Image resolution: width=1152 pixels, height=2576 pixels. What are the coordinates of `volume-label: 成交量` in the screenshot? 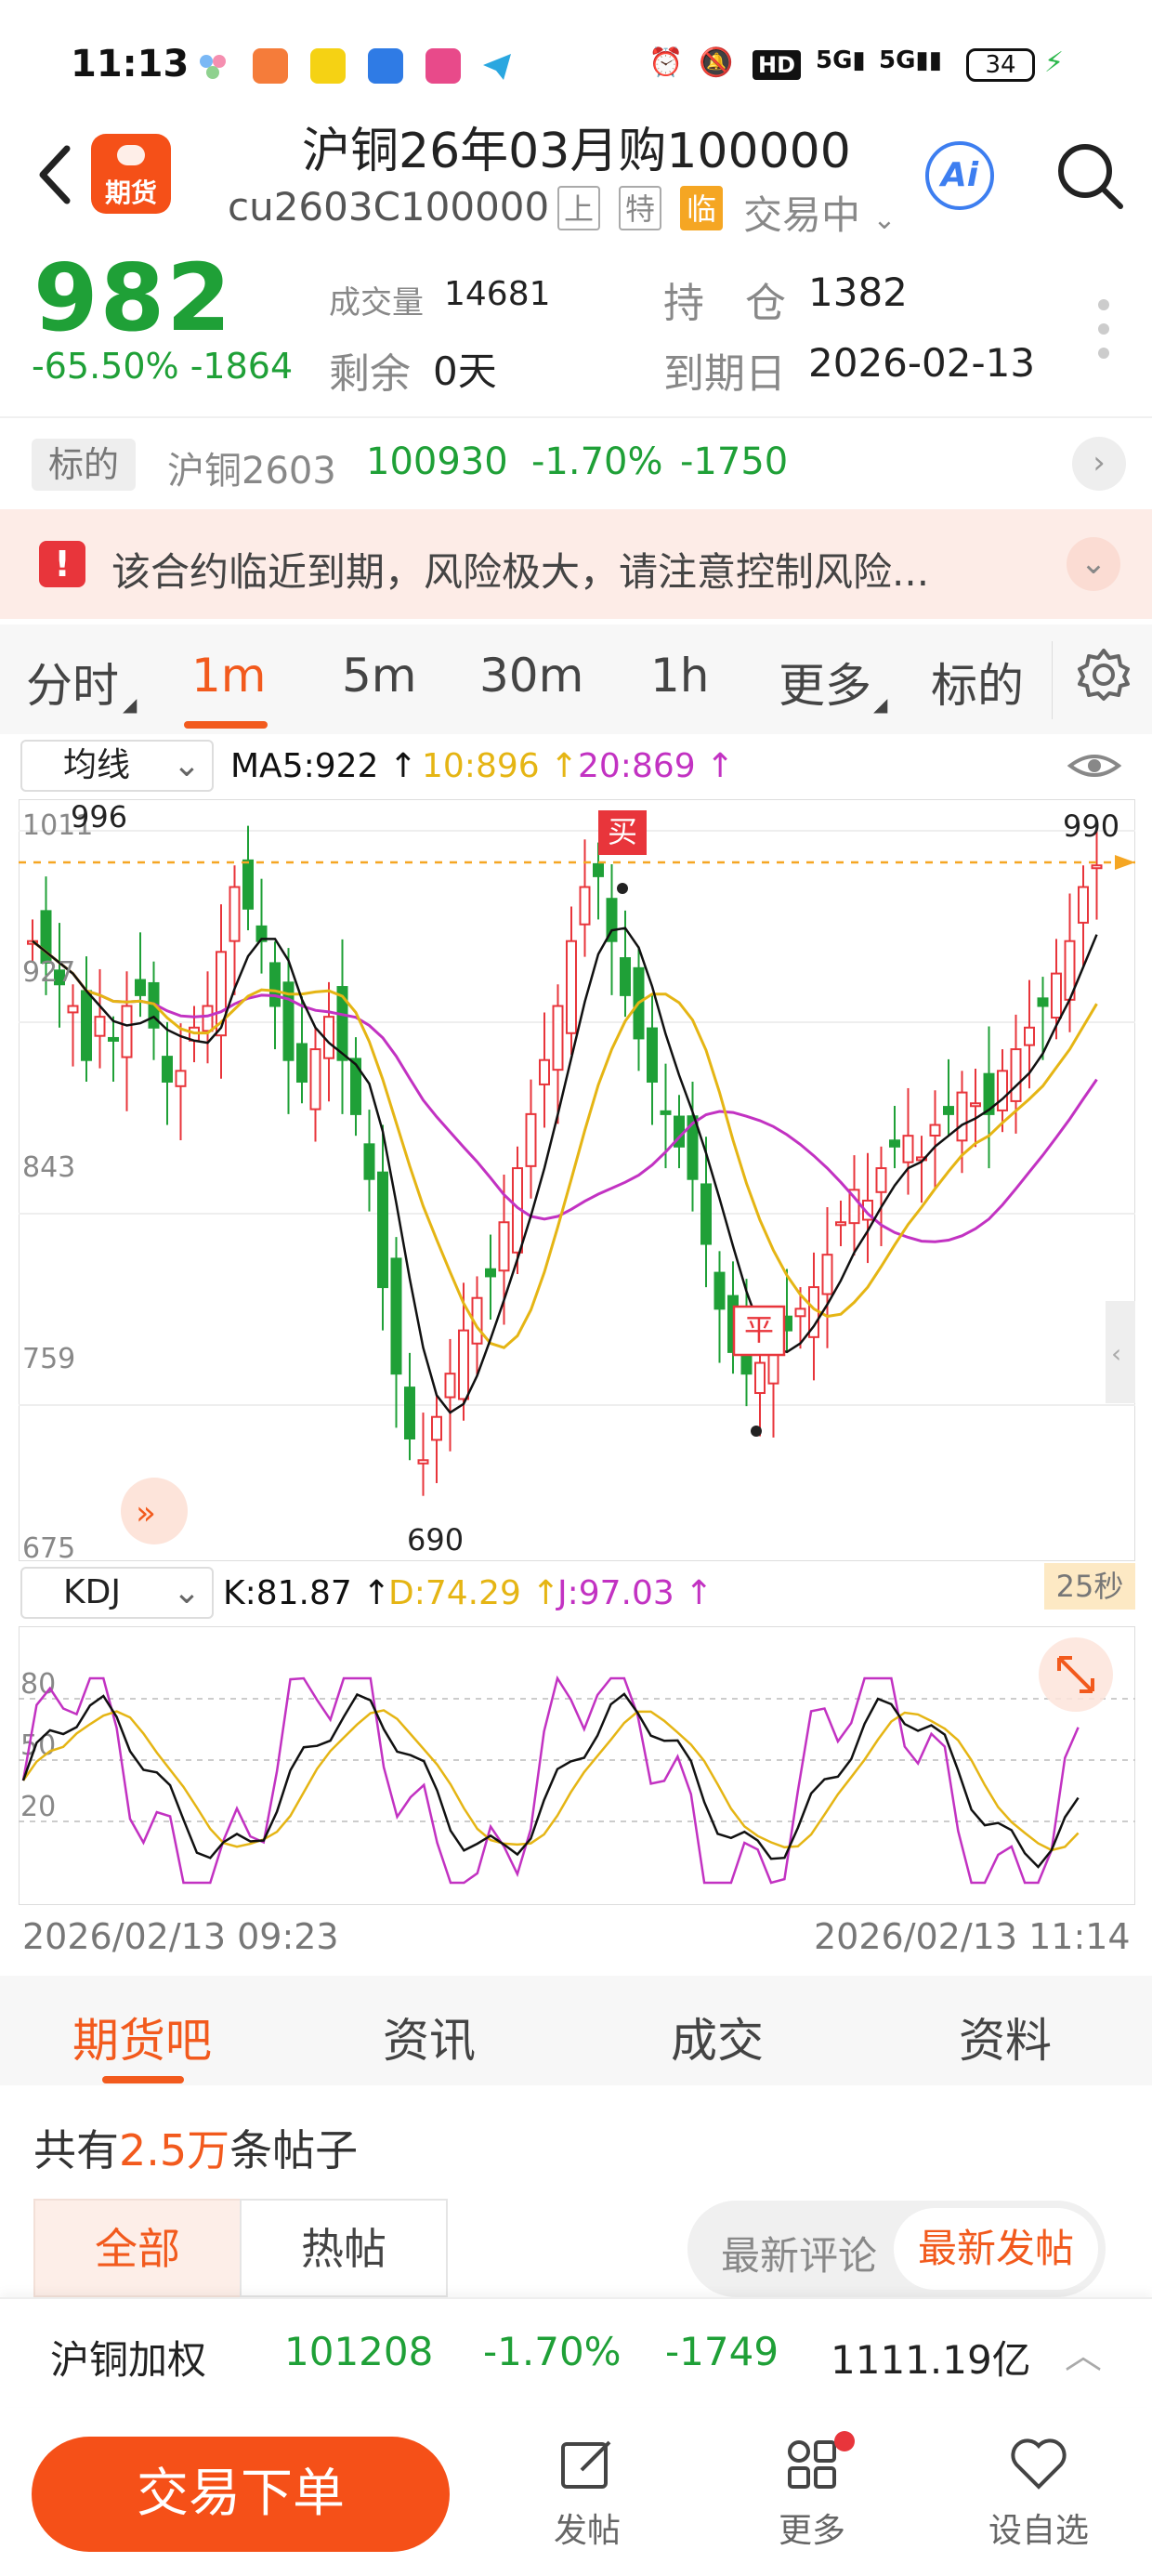 It's located at (376, 303).